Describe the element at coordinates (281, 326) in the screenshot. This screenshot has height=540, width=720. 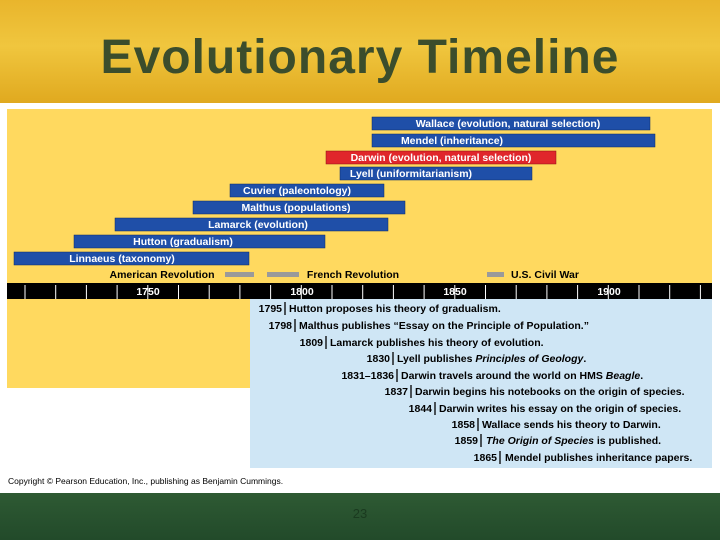
I see `milestone-year: 1798` at that location.